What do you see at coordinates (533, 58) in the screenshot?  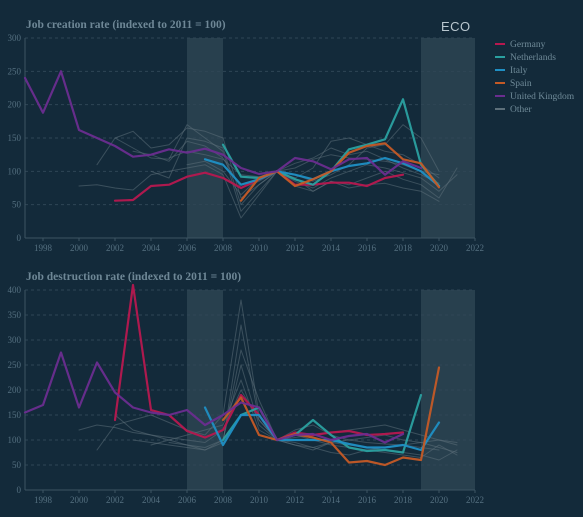 I see `legend-label-netherlands: Netherlands` at bounding box center [533, 58].